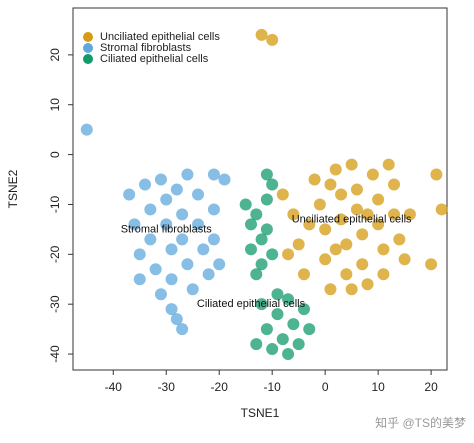 The width and height of the screenshot is (474, 443). What do you see at coordinates (420, 422) in the screenshot?
I see `watermark: 知乎 @TS的美梦` at bounding box center [420, 422].